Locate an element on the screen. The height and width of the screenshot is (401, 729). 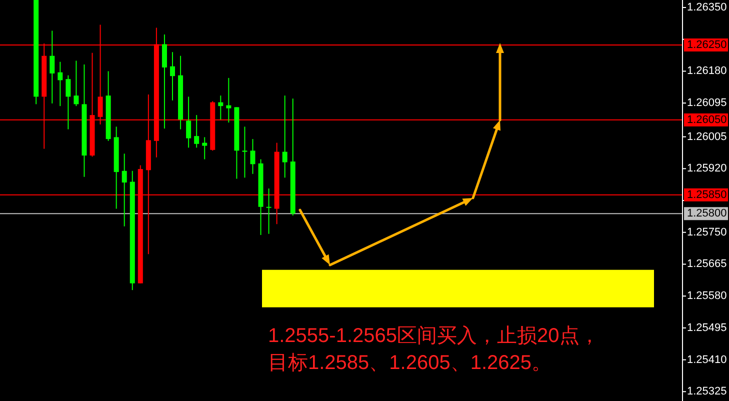
y-tick-label: 1.26180 is located at coordinates (707, 71).